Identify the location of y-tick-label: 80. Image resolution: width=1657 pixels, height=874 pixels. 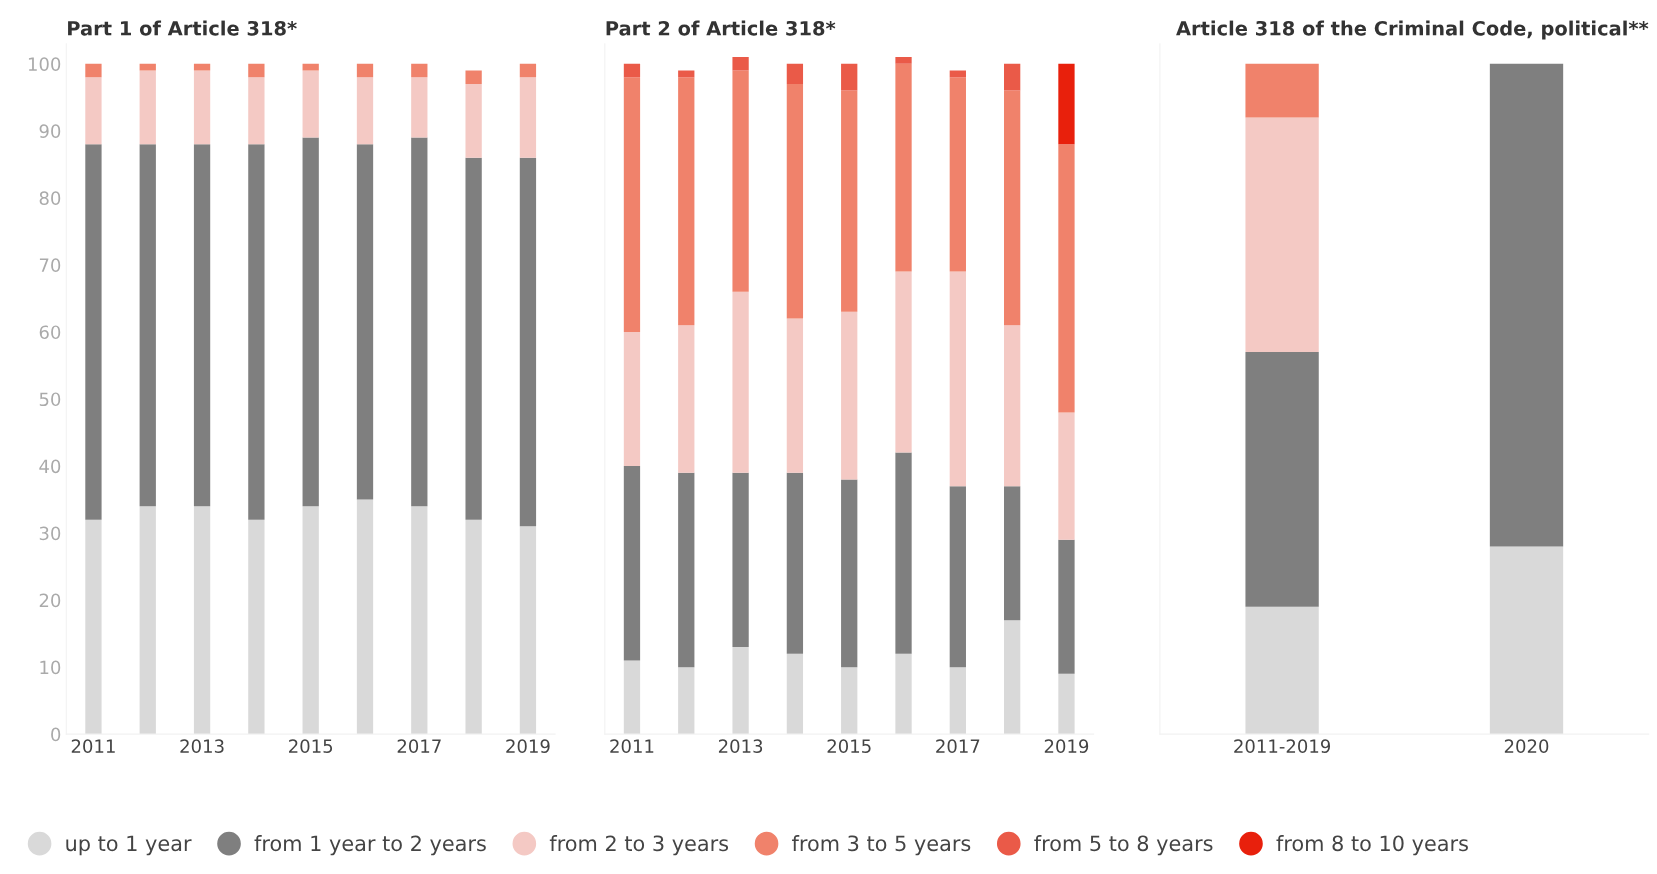
(50, 198).